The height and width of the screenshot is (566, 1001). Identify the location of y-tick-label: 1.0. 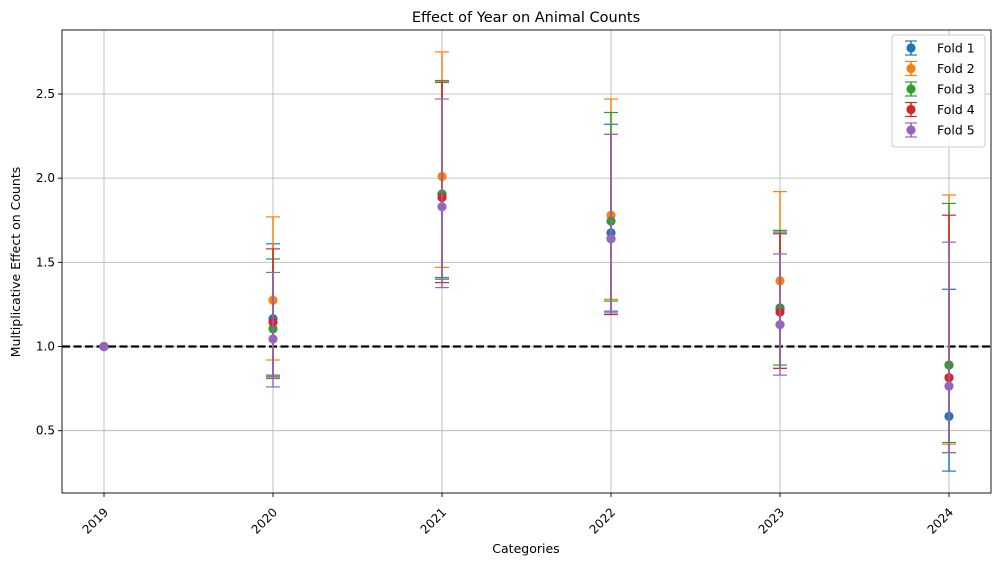
(45, 347).